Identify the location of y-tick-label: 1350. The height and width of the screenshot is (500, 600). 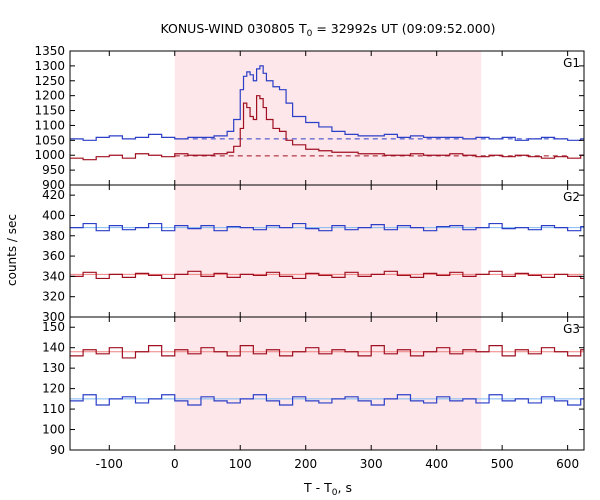
(49, 51).